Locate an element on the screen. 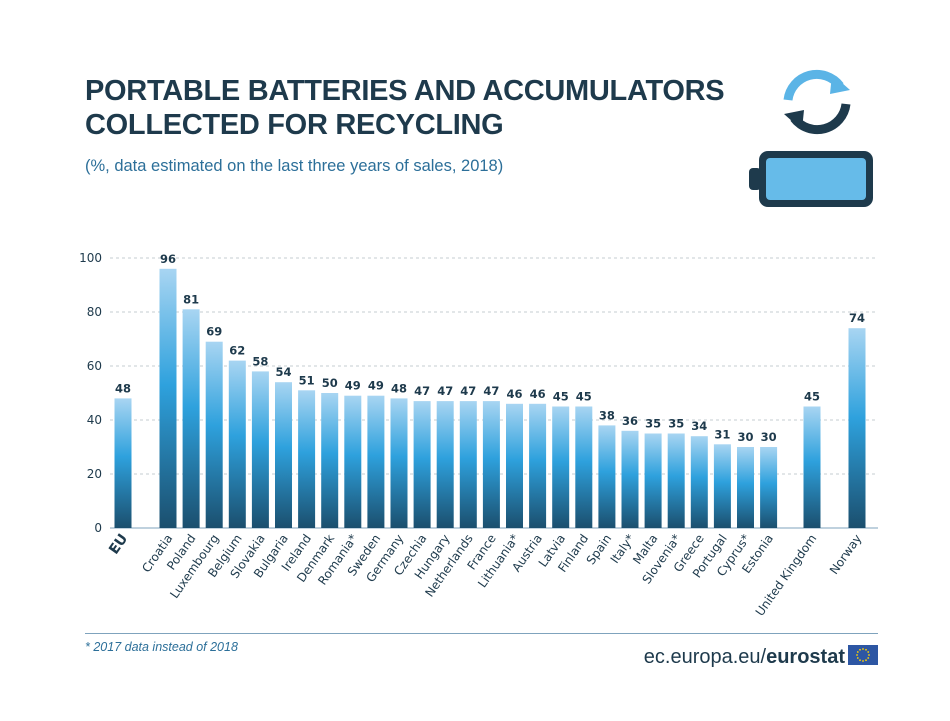  y-tick-label: 80 is located at coordinates (94, 312).